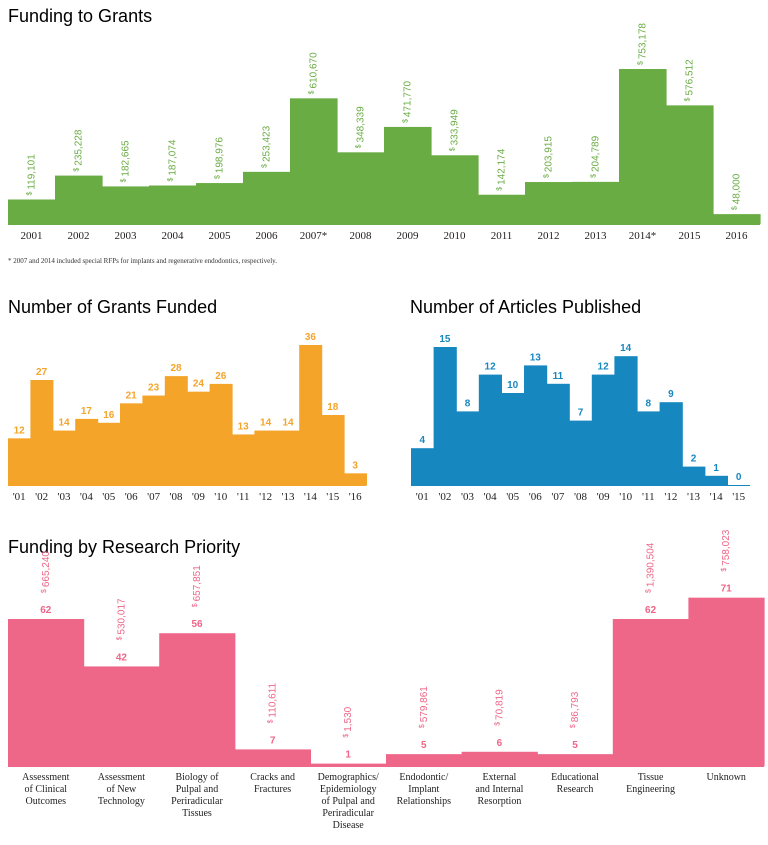 This screenshot has width=768, height=845. I want to click on funding-tick-label: 2001, so click(32, 236).